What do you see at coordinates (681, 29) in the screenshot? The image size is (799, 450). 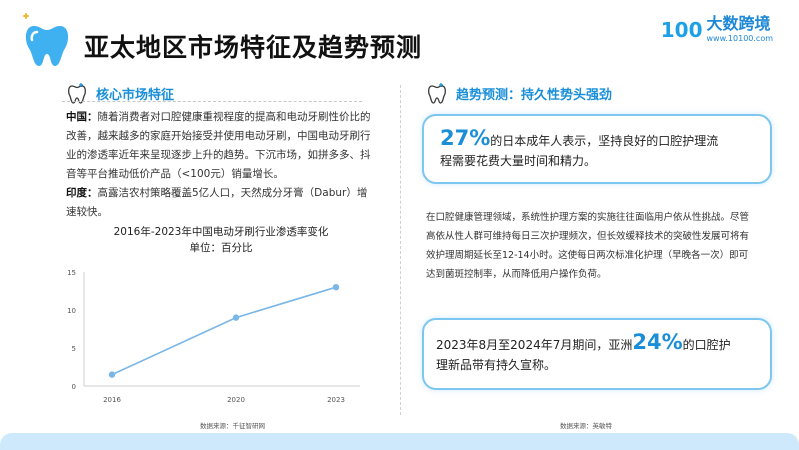 I see `logo-mark: 100` at bounding box center [681, 29].